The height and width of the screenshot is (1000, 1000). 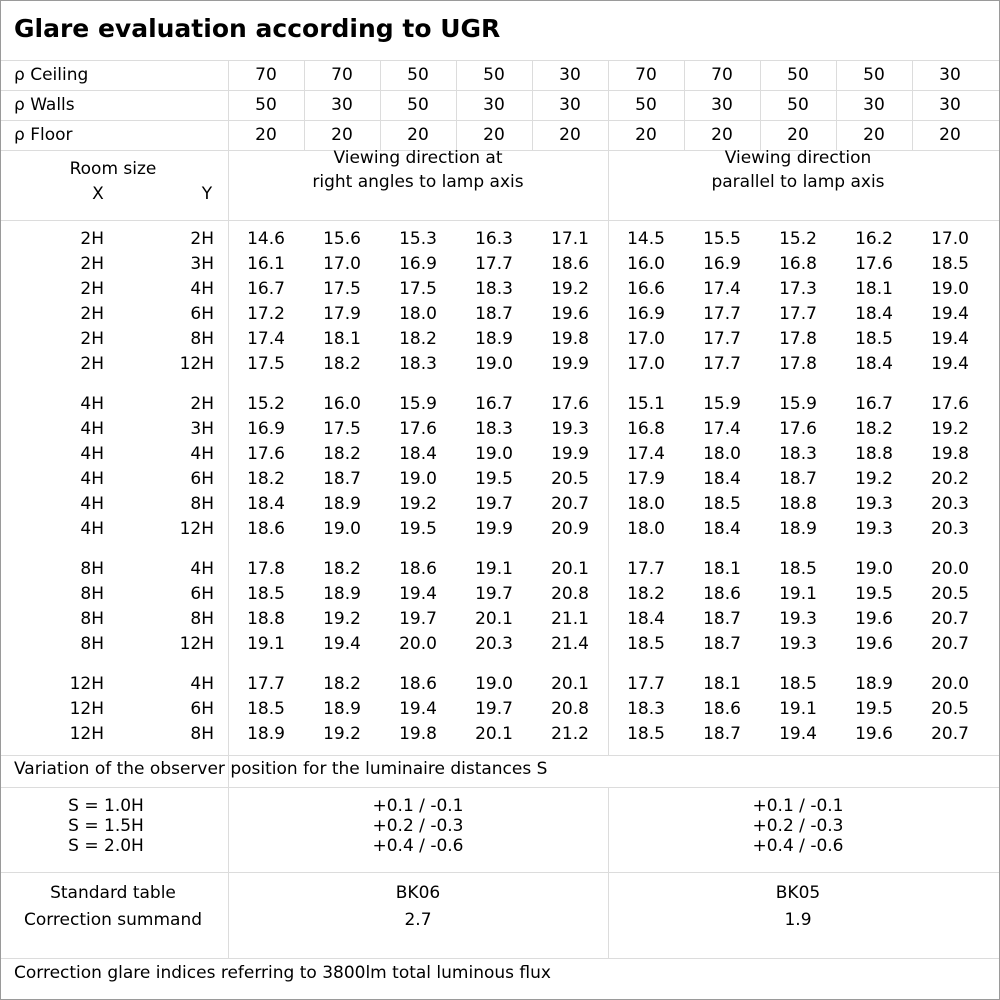 I want to click on ugr-value: 16.8, so click(x=646, y=429).